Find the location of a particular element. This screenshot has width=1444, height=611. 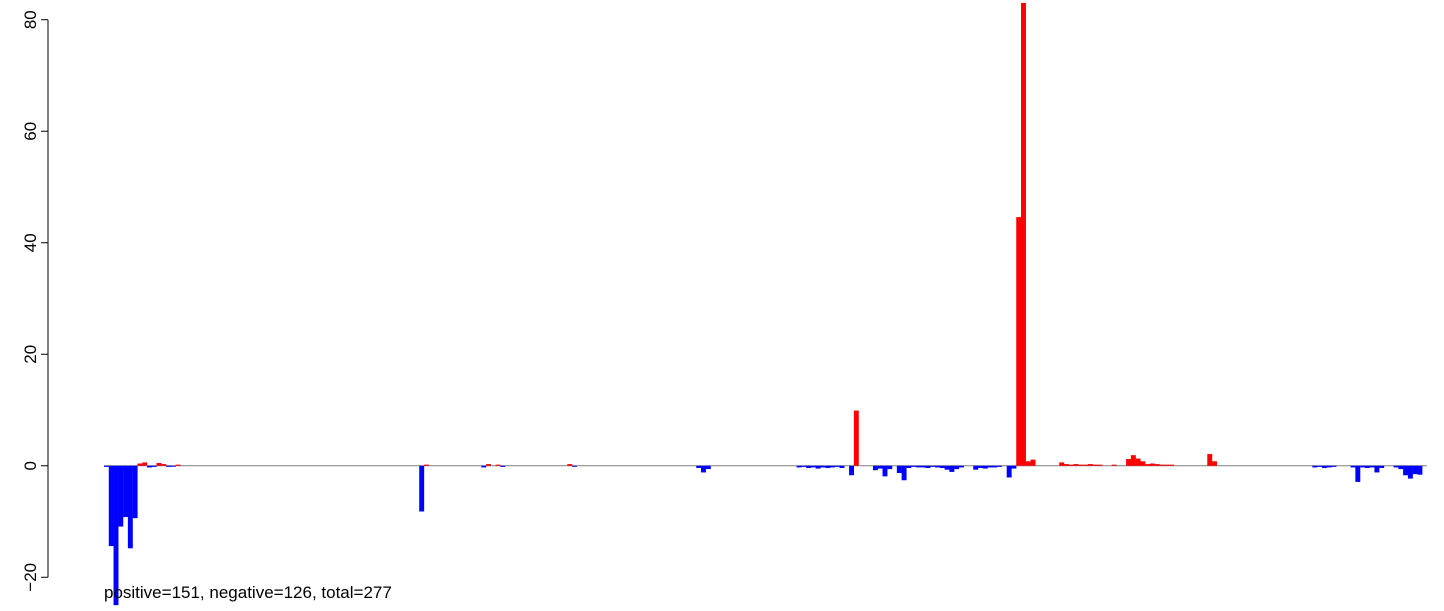

y-tick-label: 20 is located at coordinates (30, 354).